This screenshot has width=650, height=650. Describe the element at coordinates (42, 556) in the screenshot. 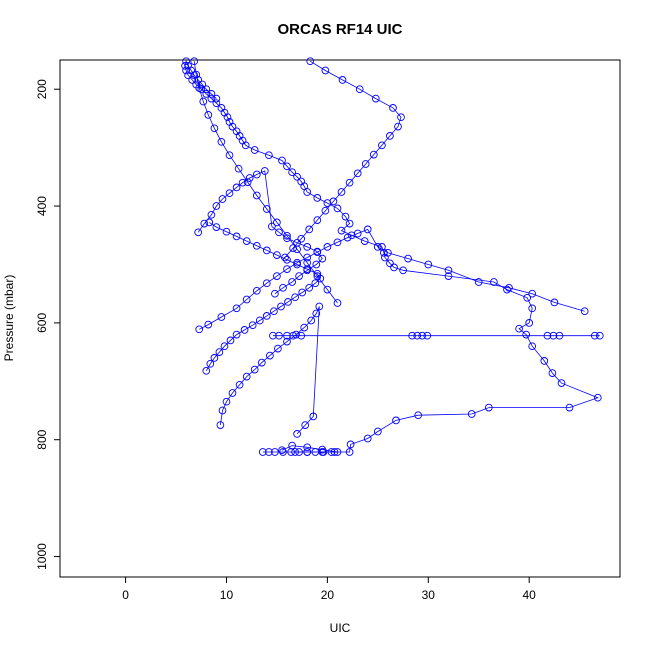

I see `y-tick-label: 1000` at that location.